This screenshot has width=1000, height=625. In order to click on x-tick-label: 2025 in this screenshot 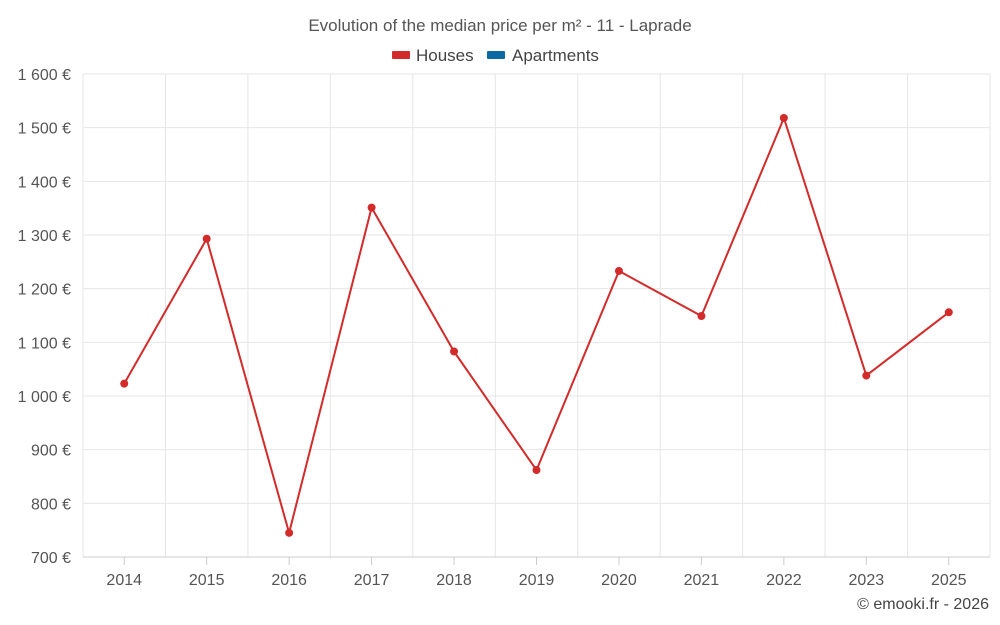, I will do `click(949, 580)`.